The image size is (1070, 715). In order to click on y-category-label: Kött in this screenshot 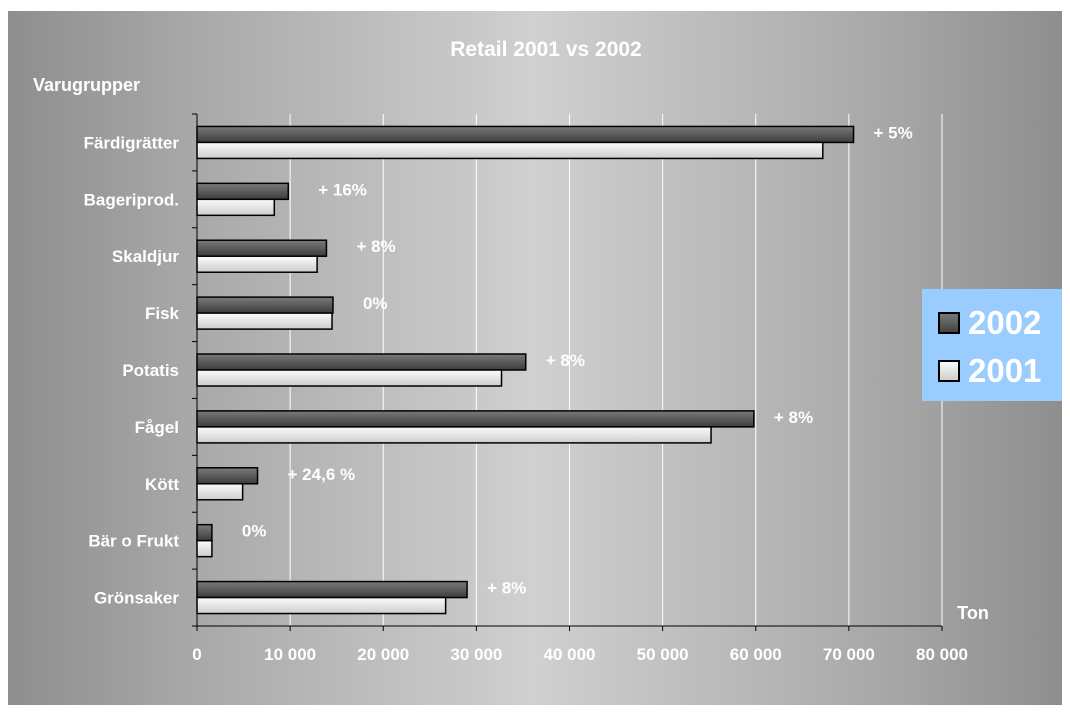, I will do `click(162, 484)`.